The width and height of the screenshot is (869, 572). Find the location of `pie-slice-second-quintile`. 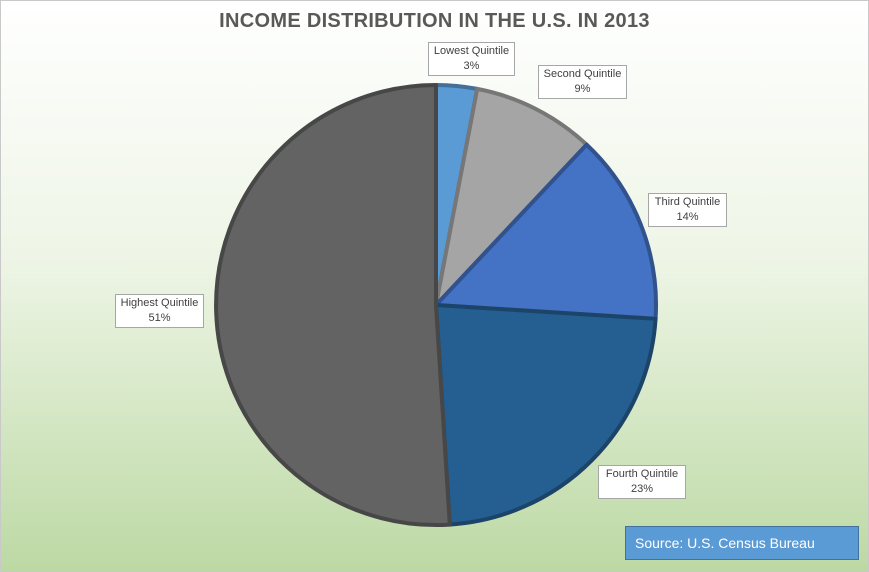

pie-slice-second-quintile is located at coordinates (511, 196).